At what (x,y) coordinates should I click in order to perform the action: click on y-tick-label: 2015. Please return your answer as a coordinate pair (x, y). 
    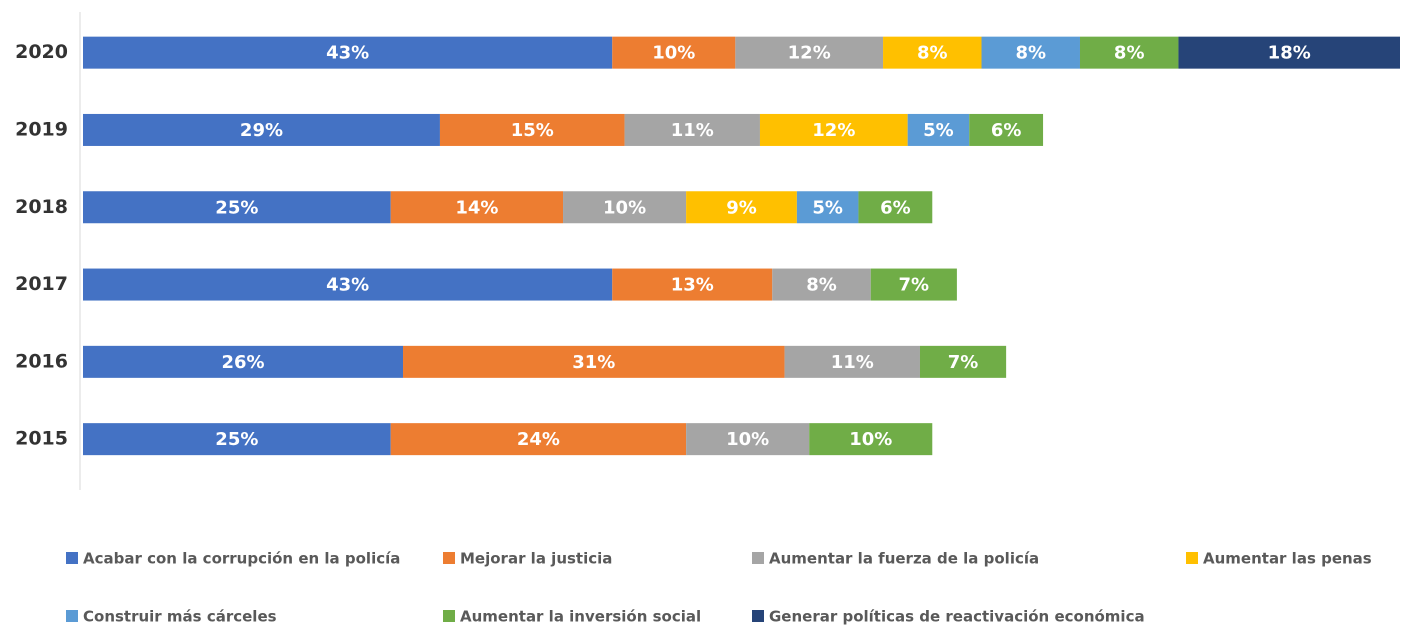
    Looking at the image, I should click on (41, 439).